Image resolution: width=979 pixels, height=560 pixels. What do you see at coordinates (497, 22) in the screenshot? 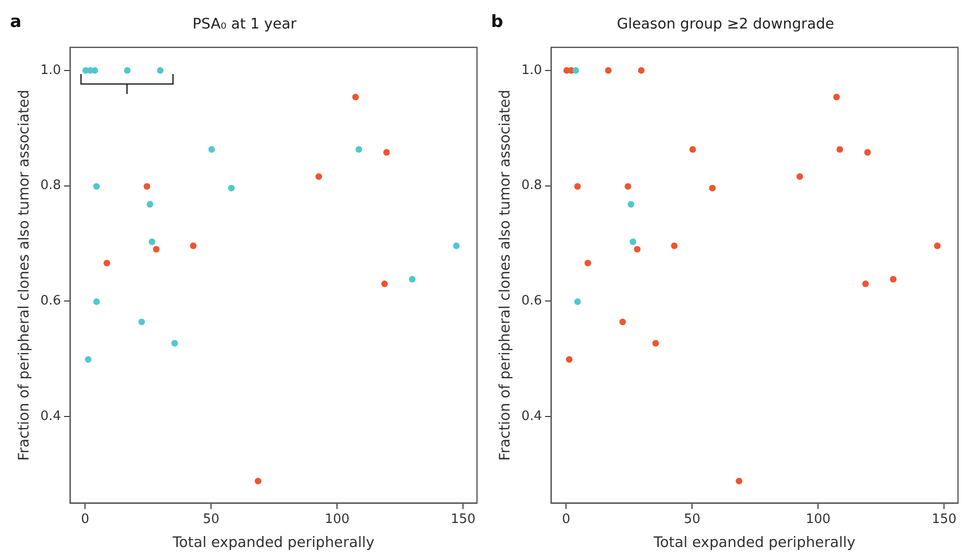
I see `text: b` at bounding box center [497, 22].